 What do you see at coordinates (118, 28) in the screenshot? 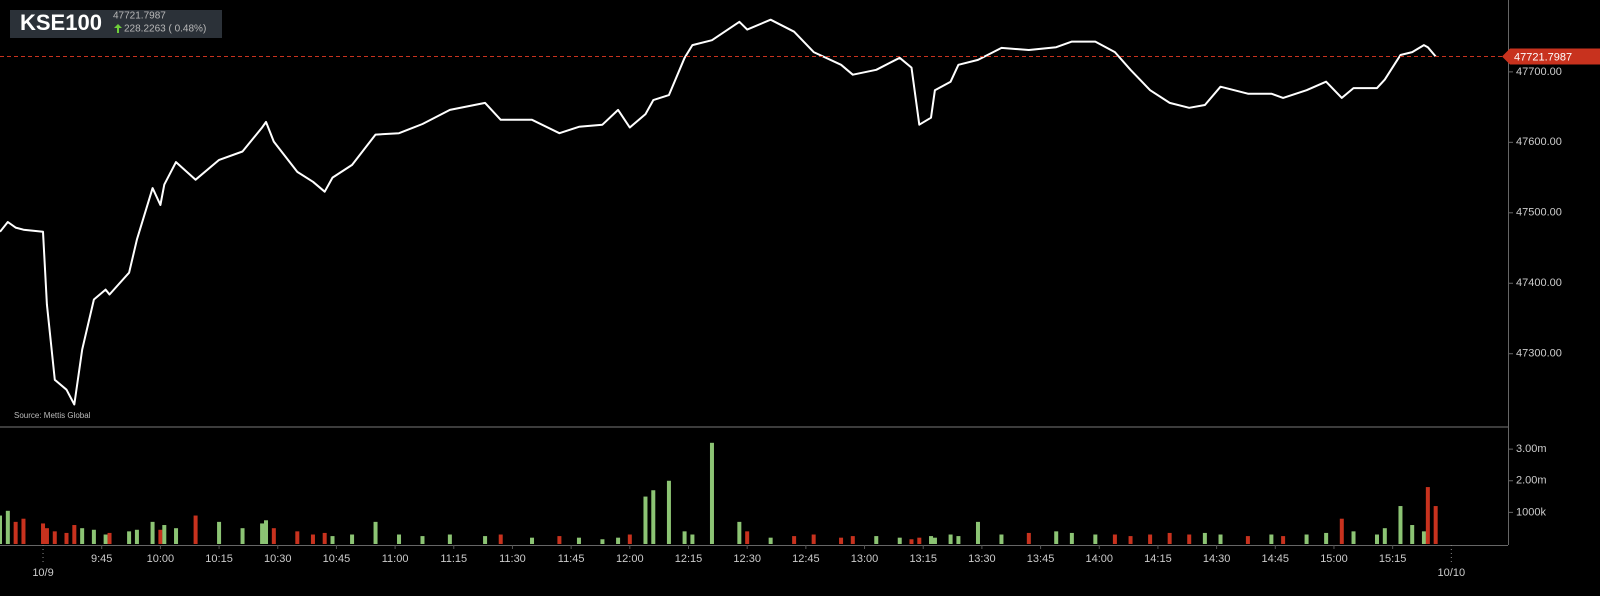
I see `up-arrow` at bounding box center [118, 28].